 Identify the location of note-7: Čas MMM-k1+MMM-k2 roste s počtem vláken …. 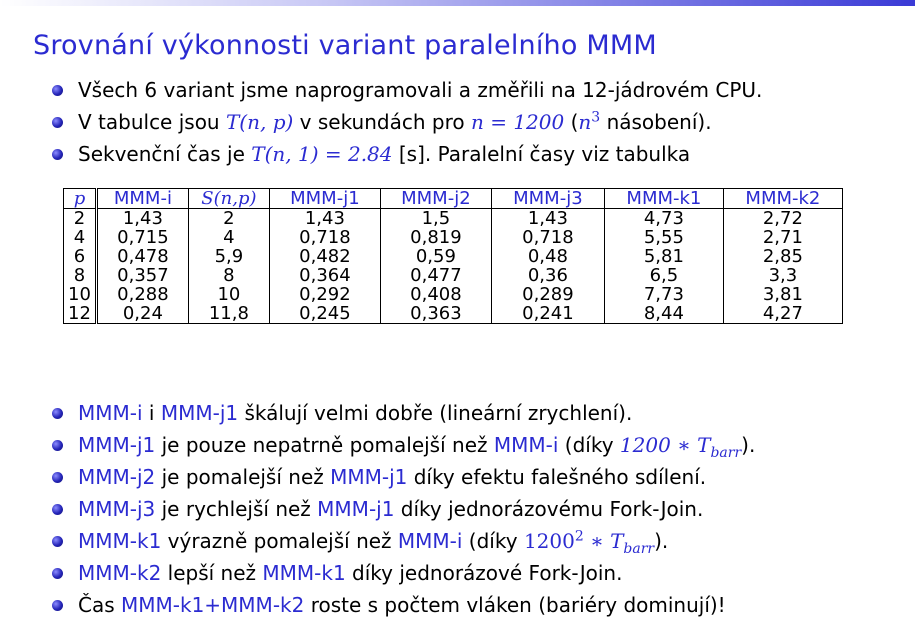
(403, 605).